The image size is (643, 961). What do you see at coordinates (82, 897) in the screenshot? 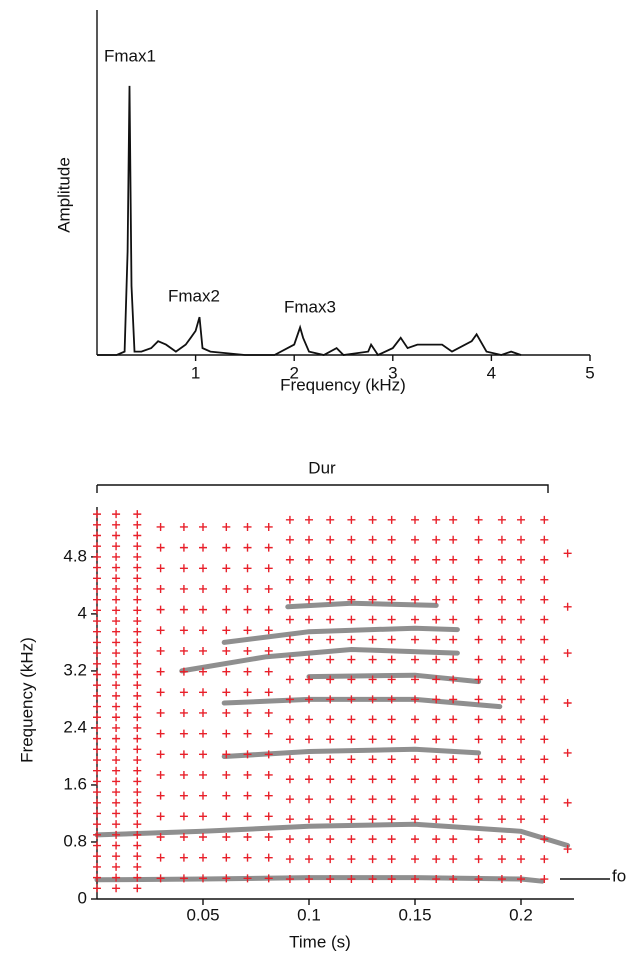
I see `y-tick-label: 0` at bounding box center [82, 897].